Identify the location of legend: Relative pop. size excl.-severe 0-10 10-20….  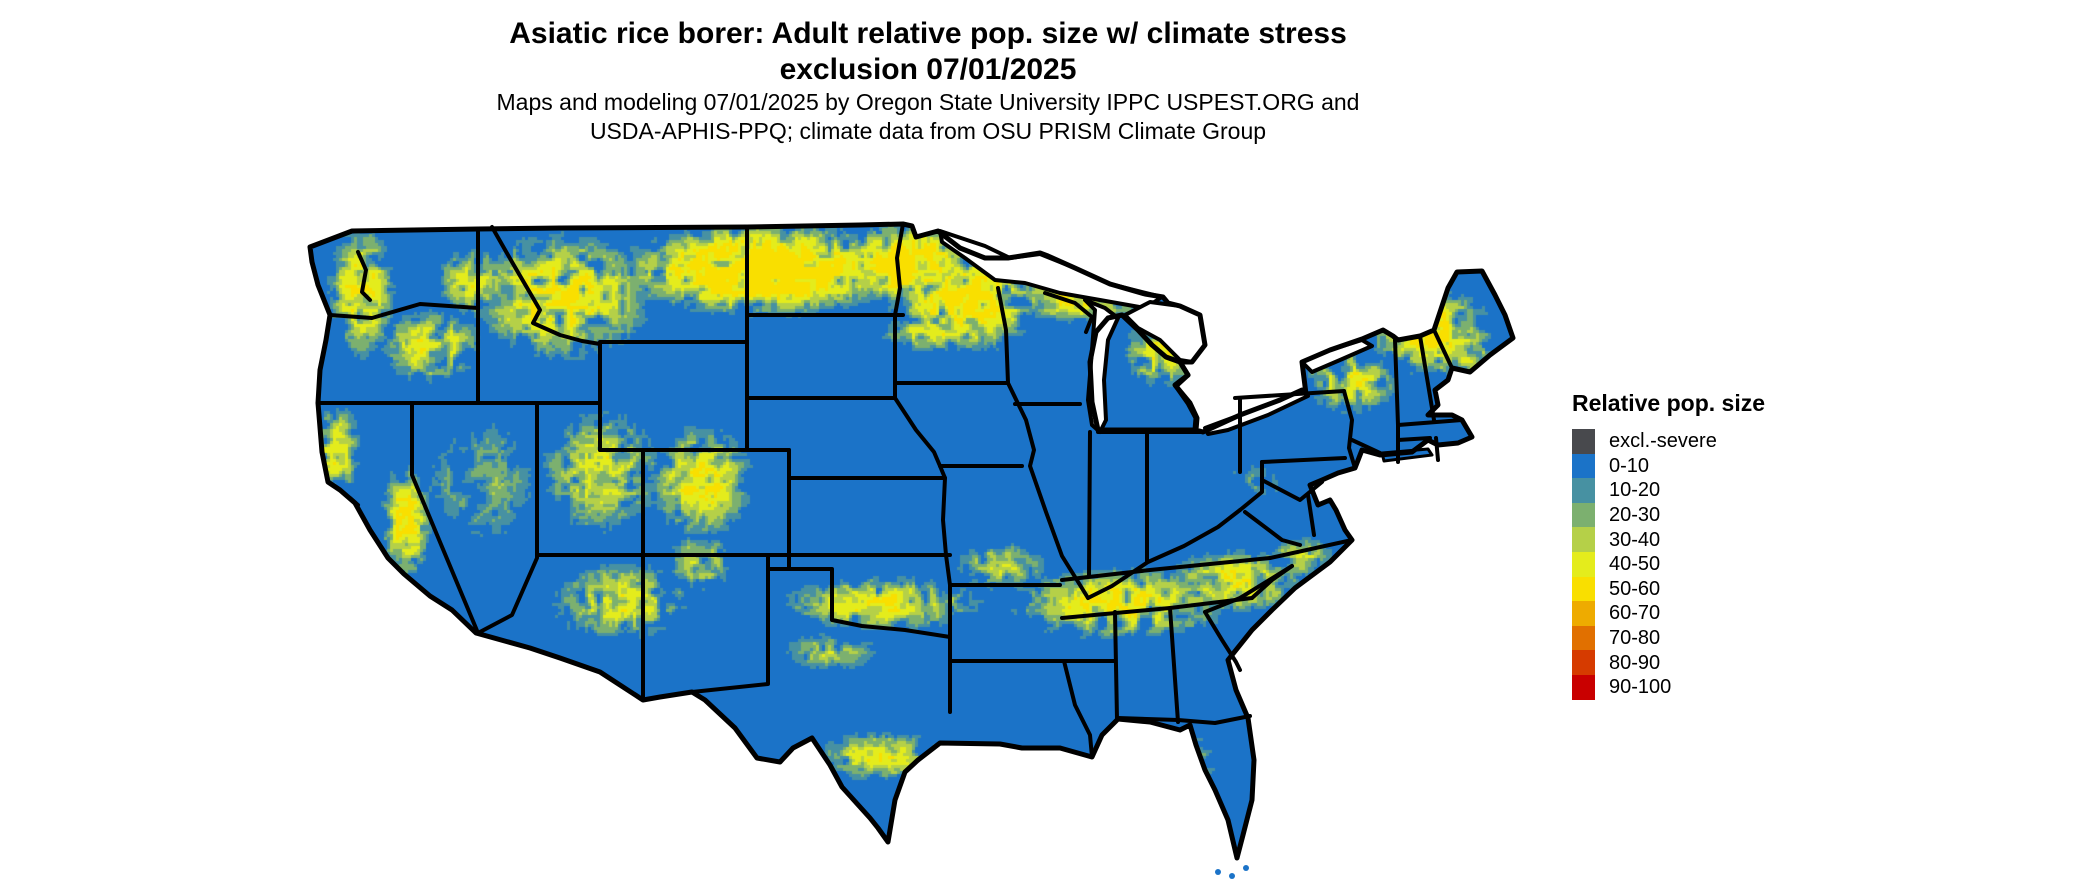
(1668, 545).